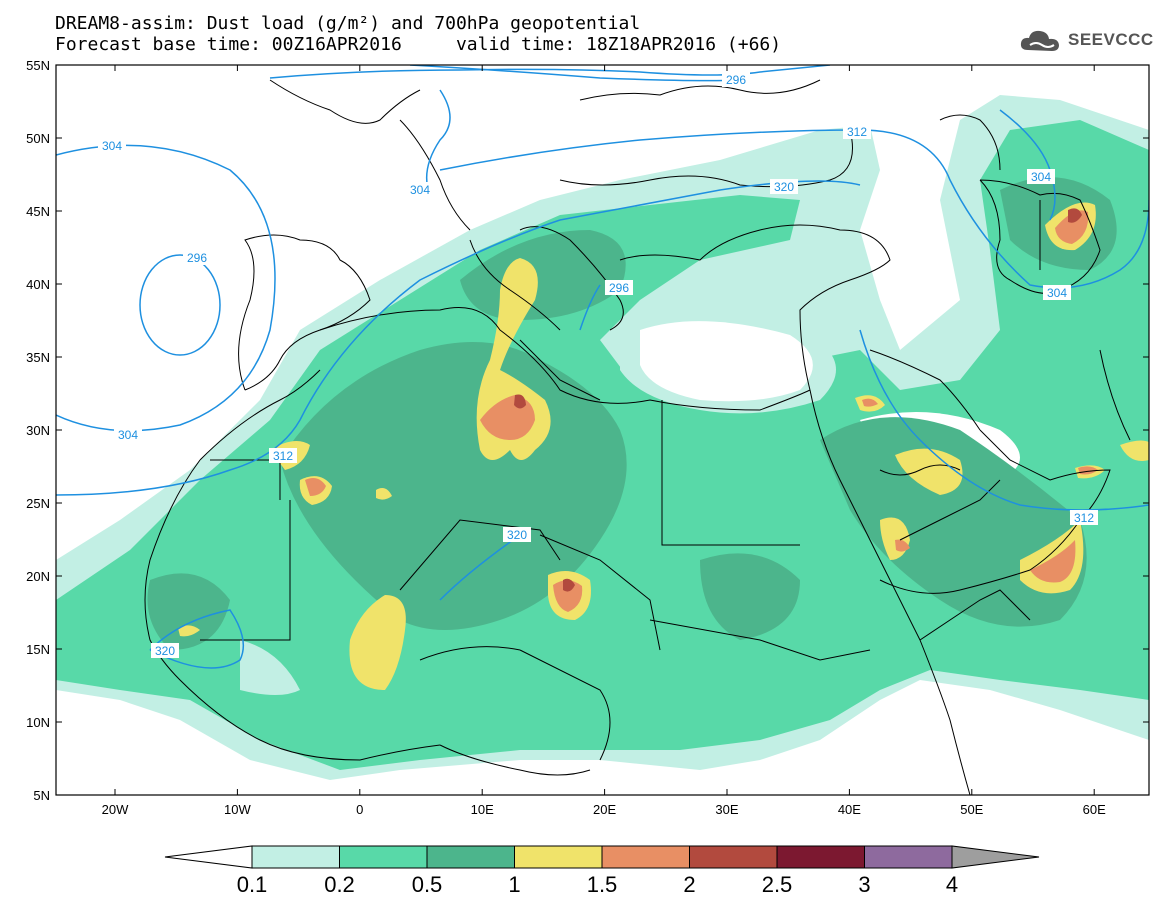 The height and width of the screenshot is (907, 1165). I want to click on lon-tick-label: 20W, so click(115, 809).